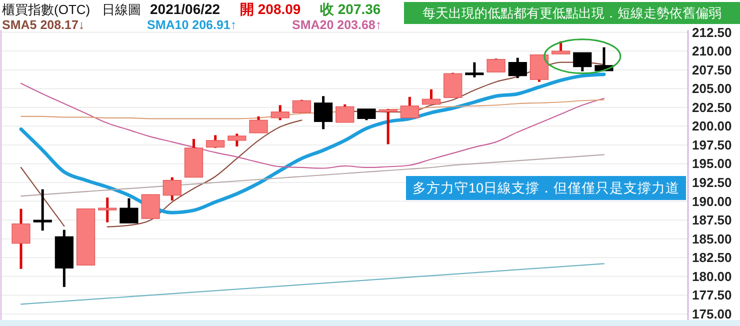 This screenshot has width=740, height=326. What do you see at coordinates (712, 107) in the screenshot?
I see `y-tick-label: 202.50` at bounding box center [712, 107].